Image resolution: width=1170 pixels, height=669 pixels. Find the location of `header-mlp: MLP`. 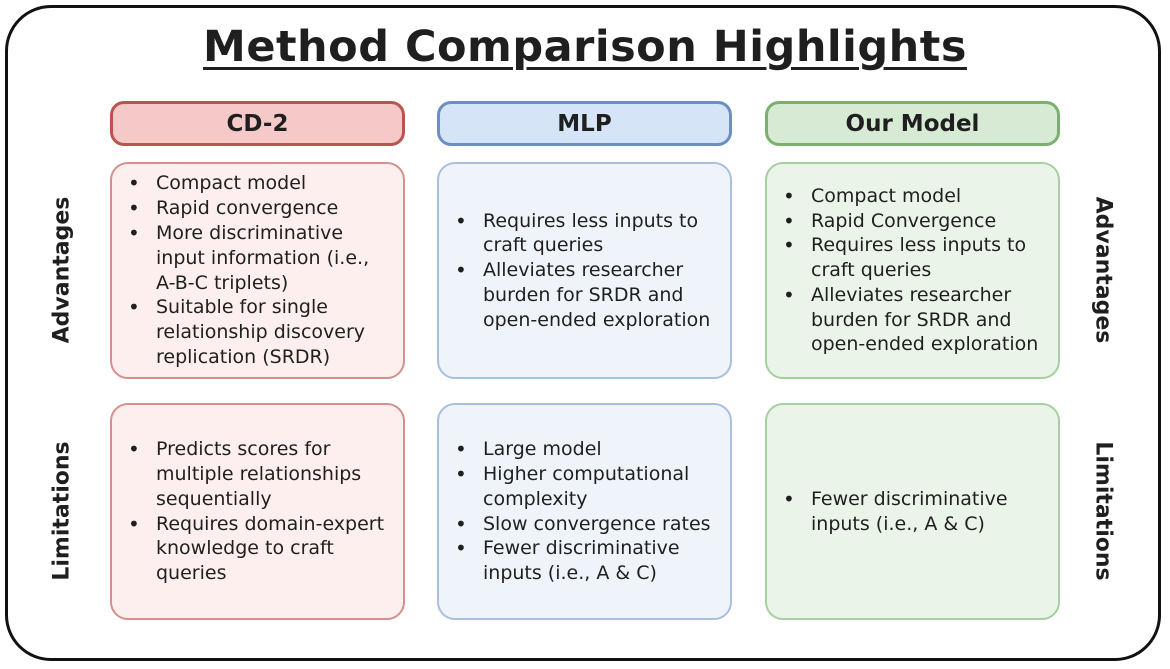

header-mlp: MLP is located at coordinates (584, 123).